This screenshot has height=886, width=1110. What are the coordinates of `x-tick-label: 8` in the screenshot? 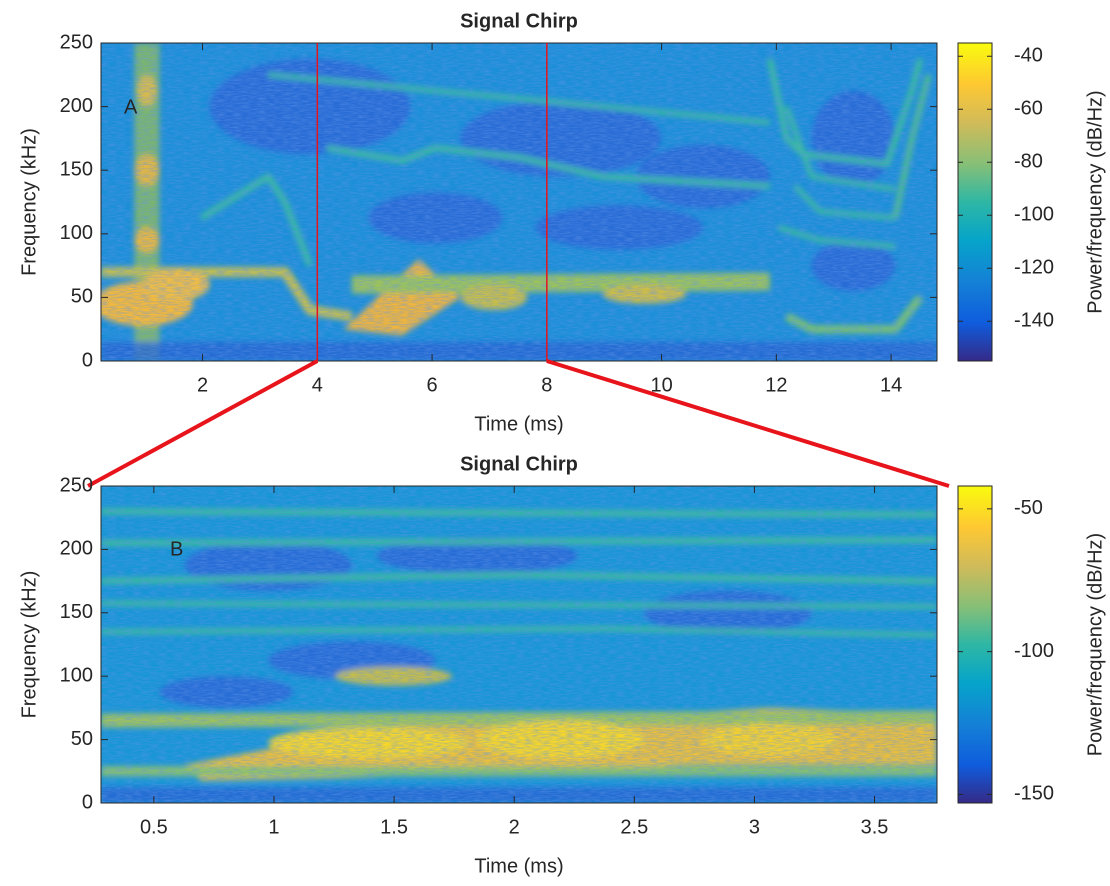 It's located at (546, 385).